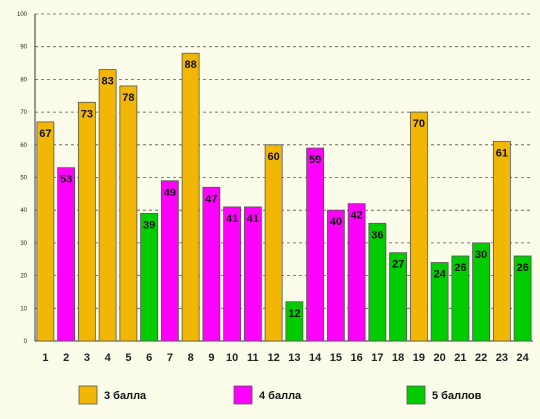 This screenshot has width=540, height=419. Describe the element at coordinates (23, 113) in the screenshot. I see `y-tick-label: 70` at that location.